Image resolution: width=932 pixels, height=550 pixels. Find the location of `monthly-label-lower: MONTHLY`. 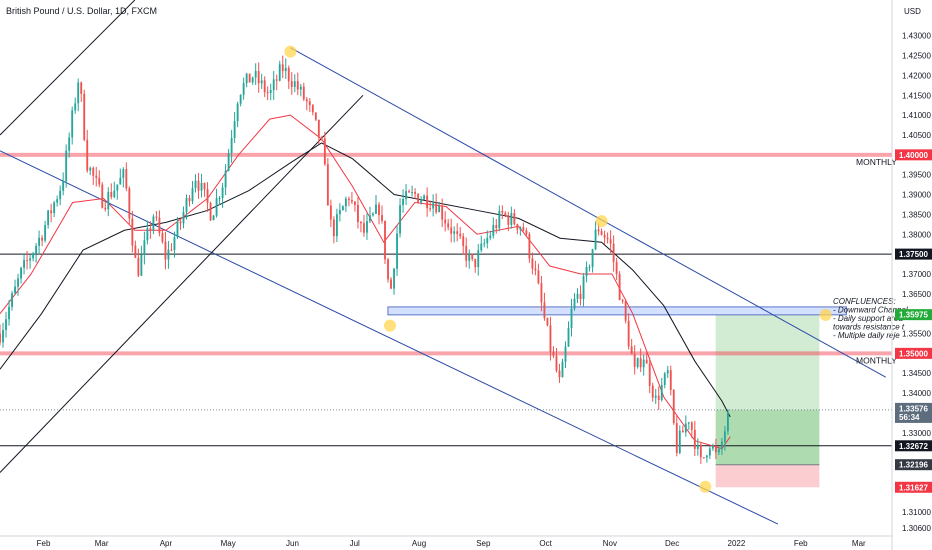

monthly-label-lower: MONTHLY is located at coordinates (876, 360).